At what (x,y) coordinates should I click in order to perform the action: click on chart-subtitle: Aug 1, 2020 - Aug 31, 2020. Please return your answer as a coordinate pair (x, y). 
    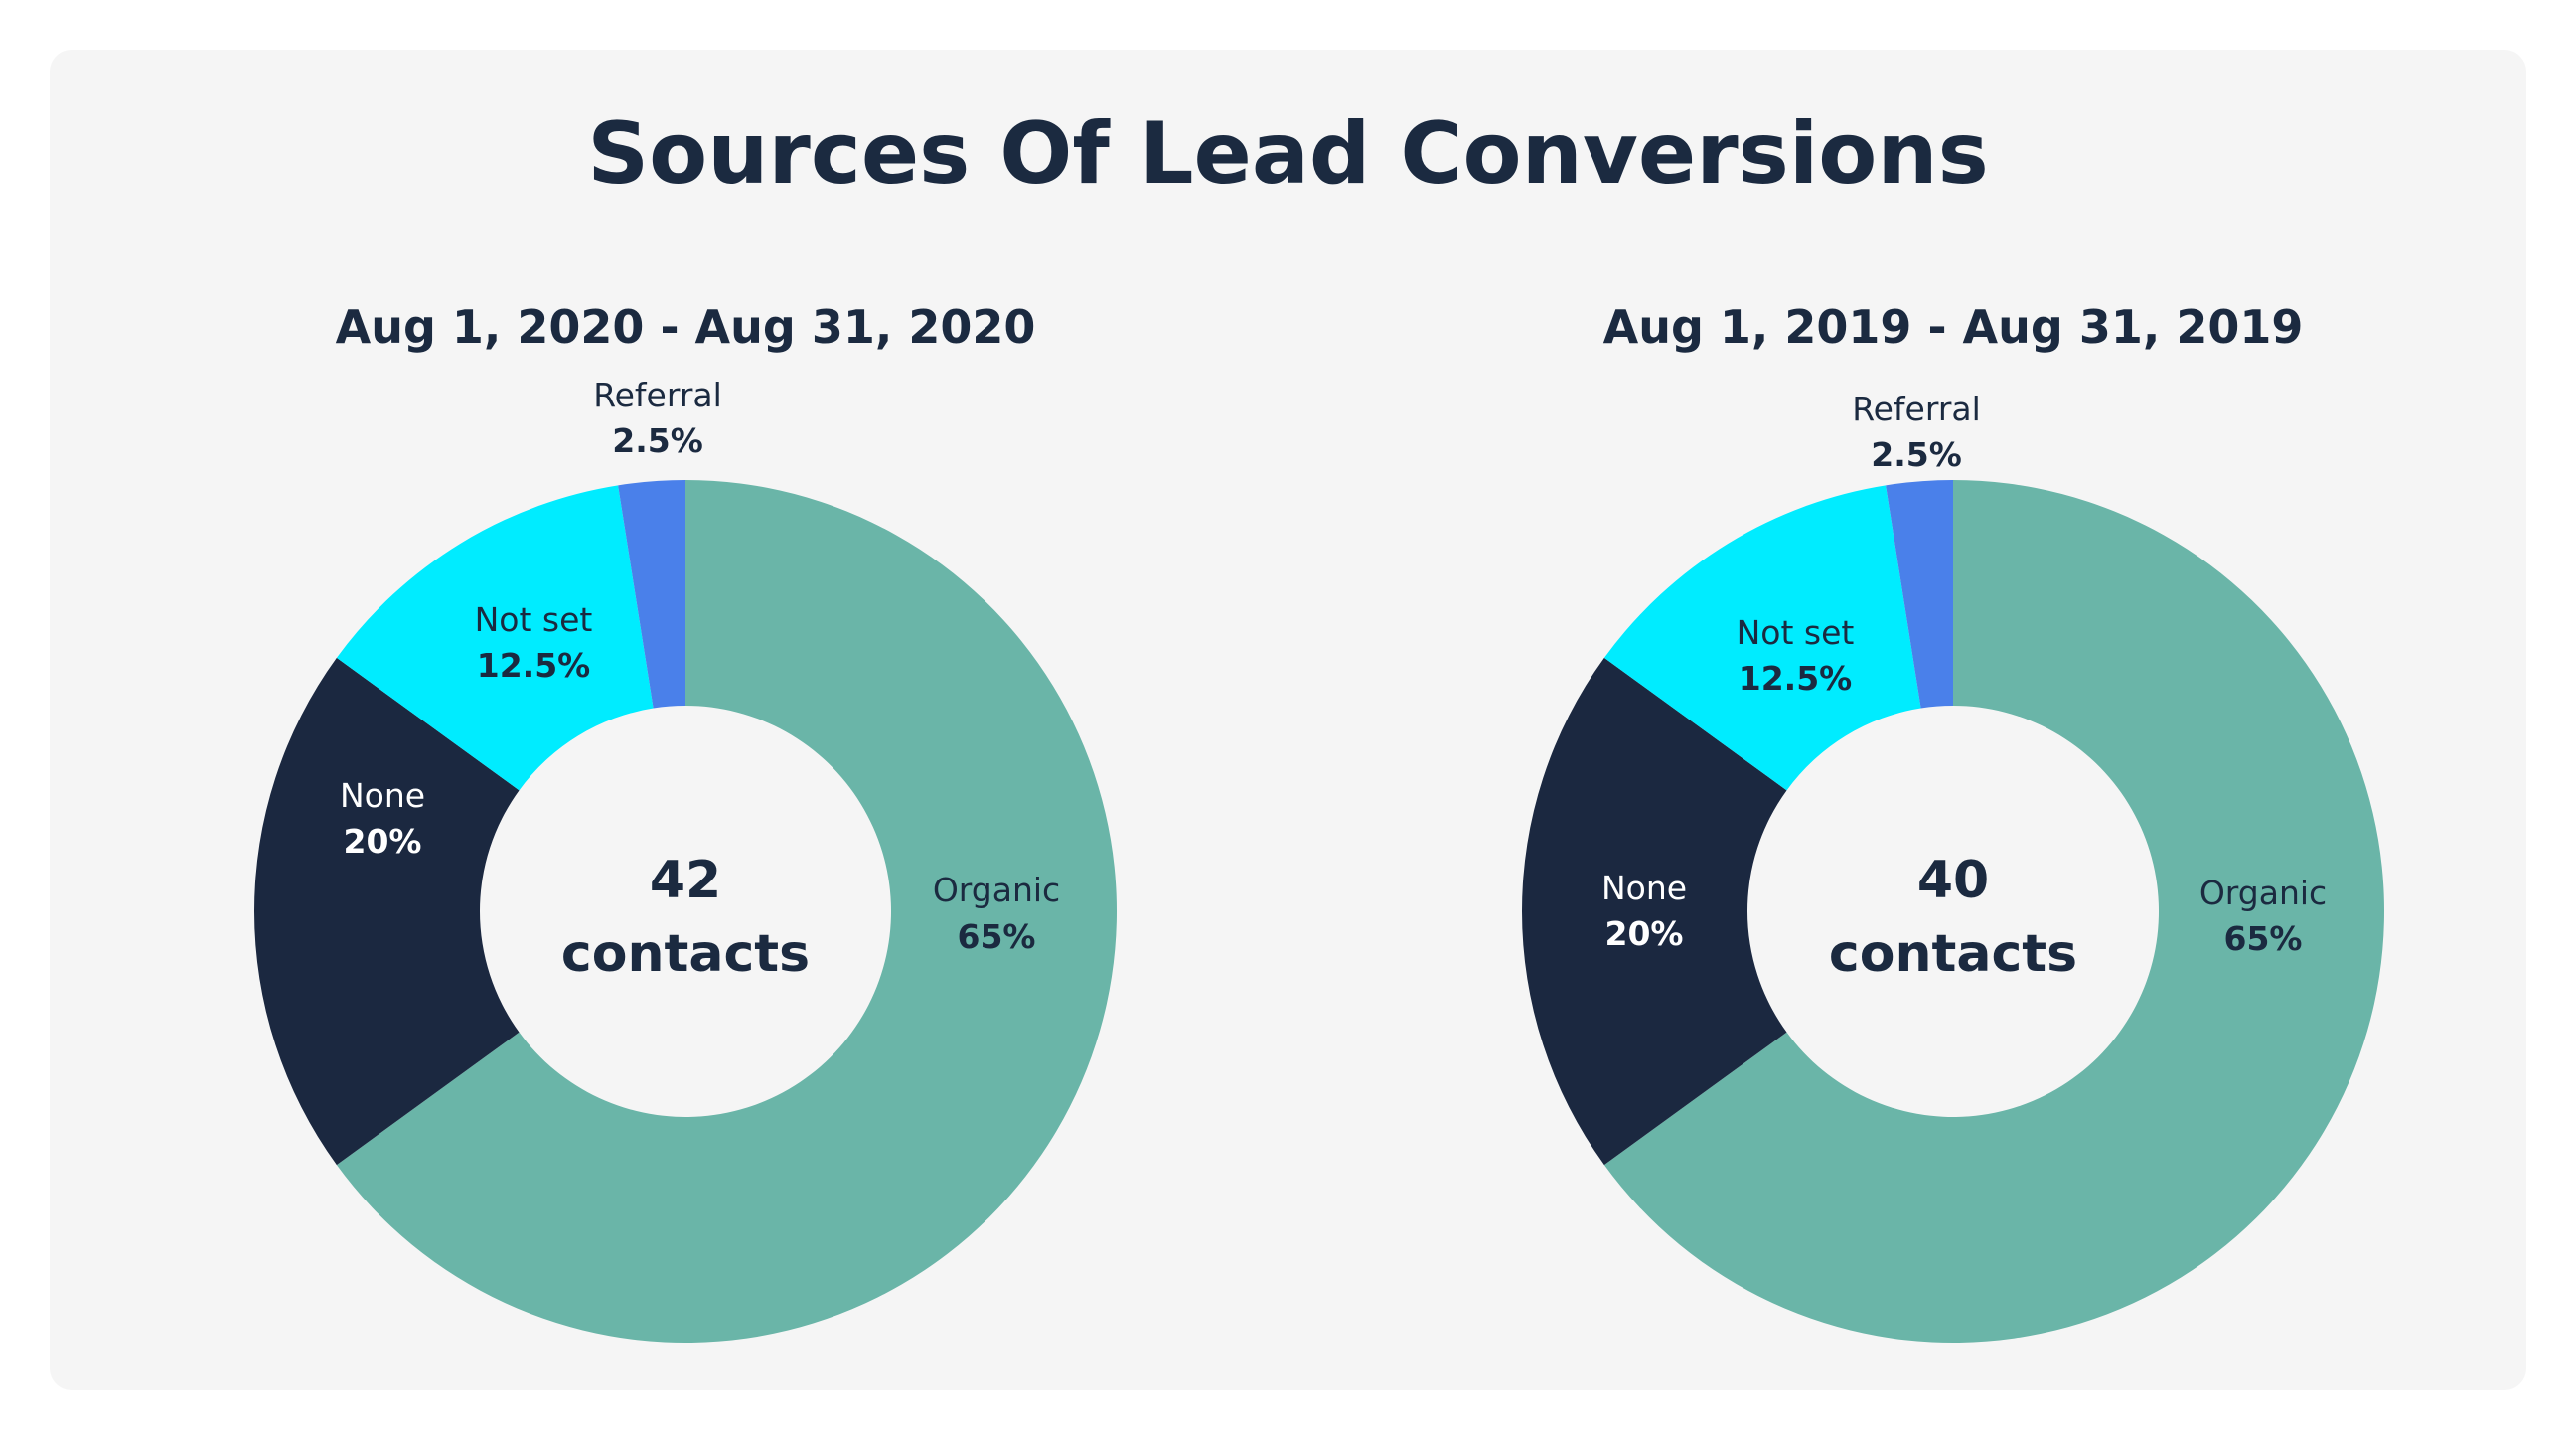
    Looking at the image, I should click on (686, 327).